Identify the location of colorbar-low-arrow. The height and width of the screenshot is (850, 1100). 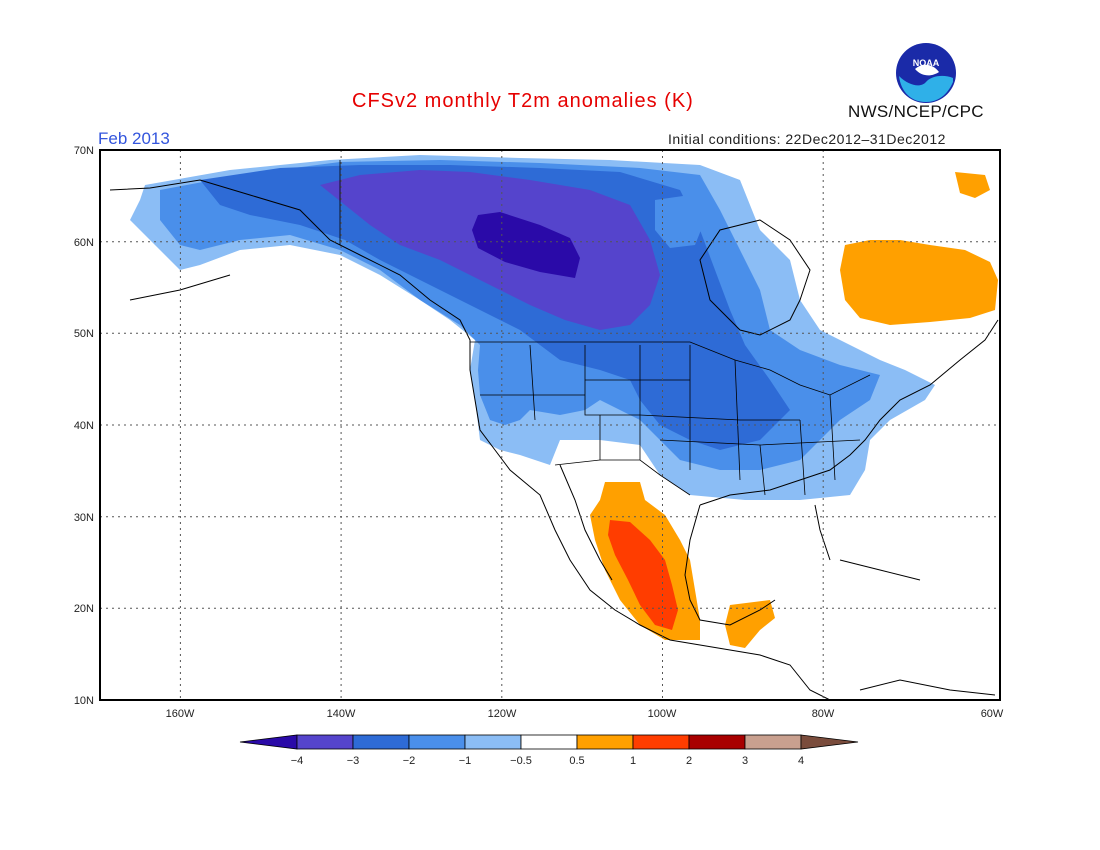
(268, 742).